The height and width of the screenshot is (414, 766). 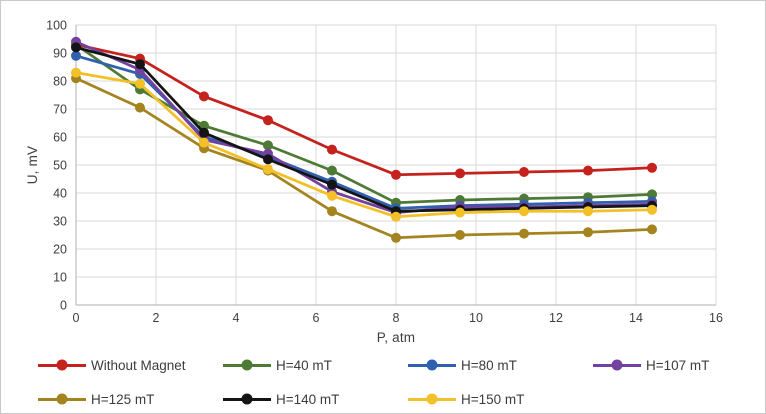 I want to click on y-axis-title: U, mV, so click(x=32, y=165).